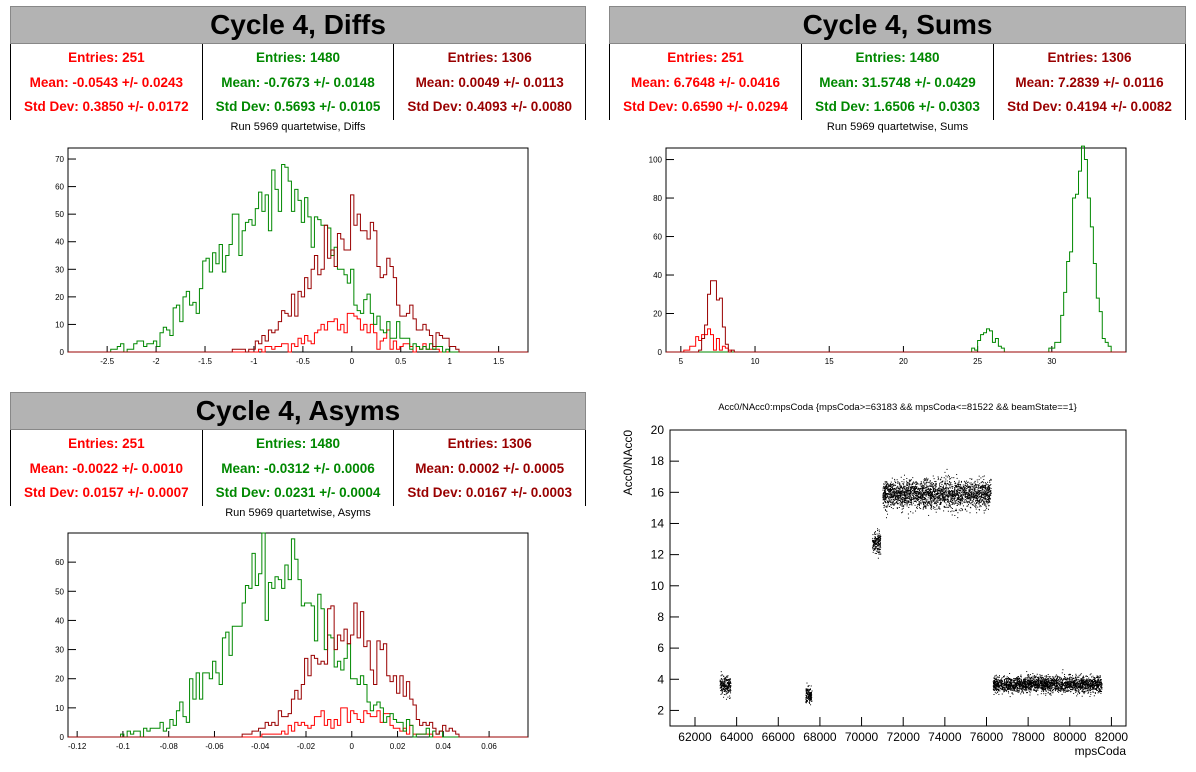 The width and height of the screenshot is (1196, 772). Describe the element at coordinates (1070, 737) in the screenshot. I see `x-tick-label: 80000` at that location.